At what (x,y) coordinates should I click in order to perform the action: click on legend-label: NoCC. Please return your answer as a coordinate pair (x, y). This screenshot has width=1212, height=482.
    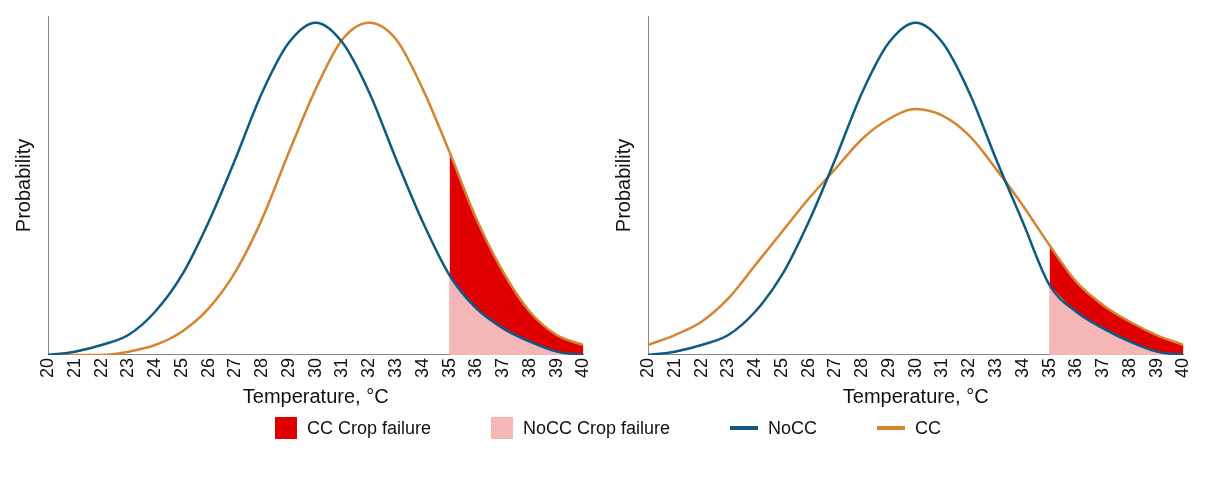
    Looking at the image, I should click on (793, 428).